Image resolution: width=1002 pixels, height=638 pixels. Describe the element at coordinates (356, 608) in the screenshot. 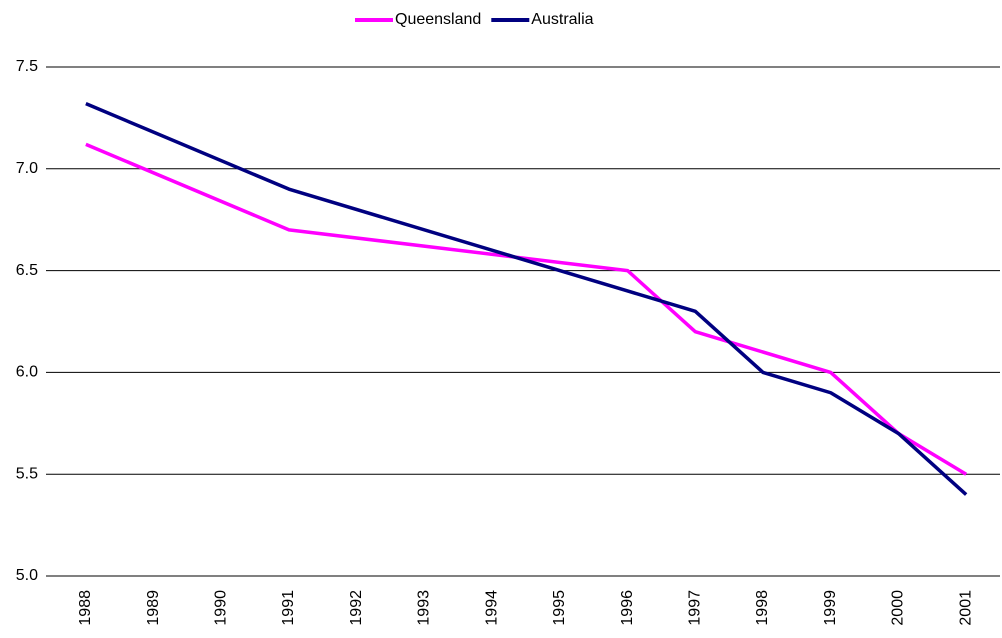

I see `x-tick-label: 1992` at that location.